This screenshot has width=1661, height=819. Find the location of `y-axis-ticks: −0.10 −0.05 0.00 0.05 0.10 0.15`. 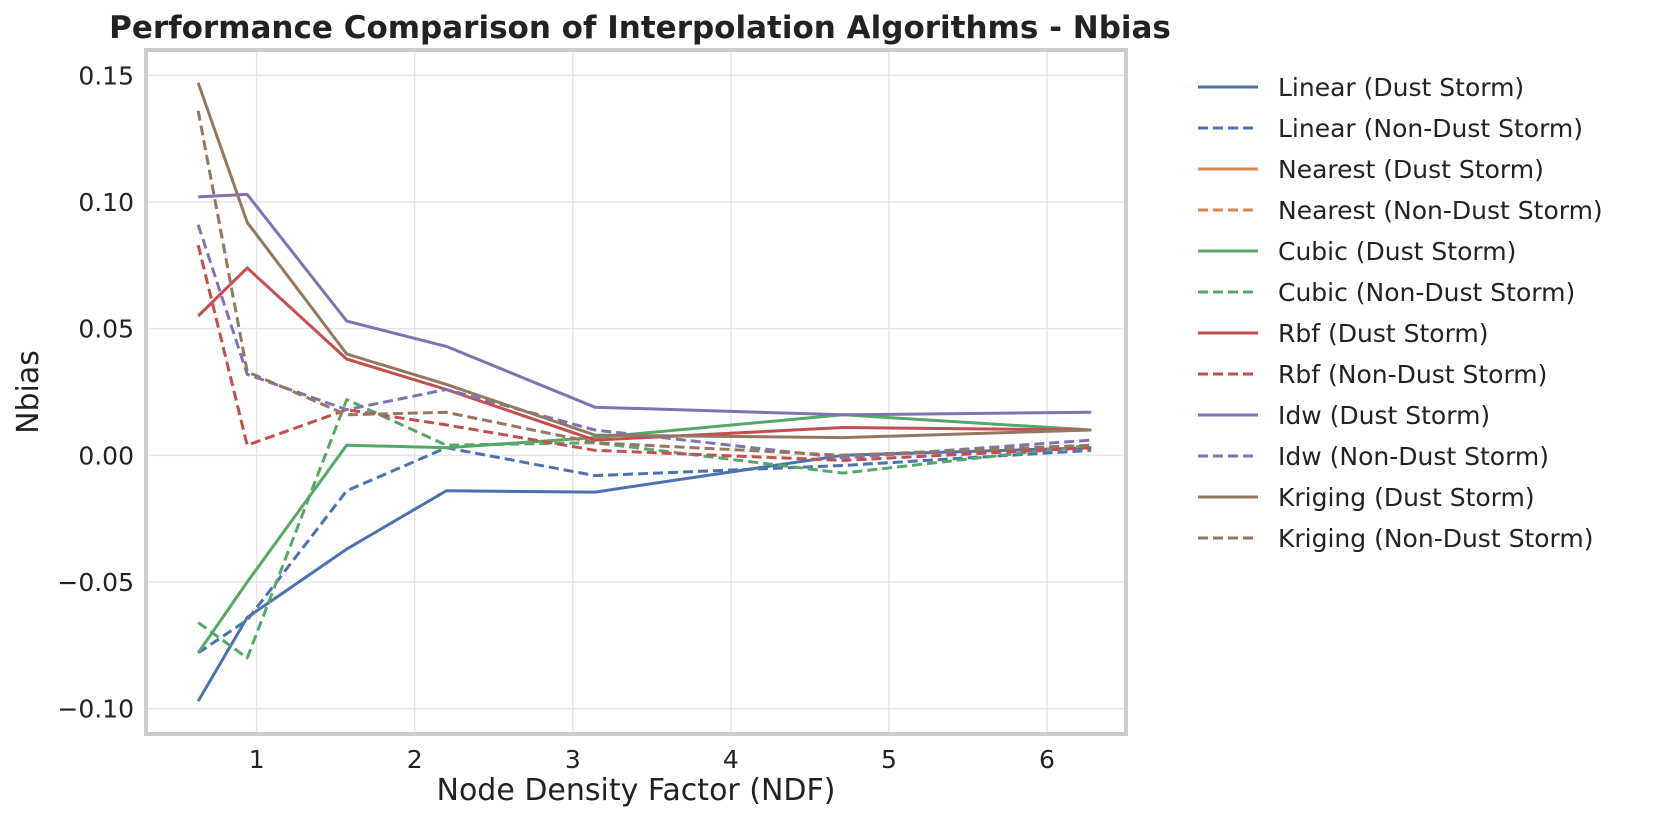

y-axis-ticks: −0.10 −0.05 0.00 0.05 0.10 0.15 is located at coordinates (95, 392).